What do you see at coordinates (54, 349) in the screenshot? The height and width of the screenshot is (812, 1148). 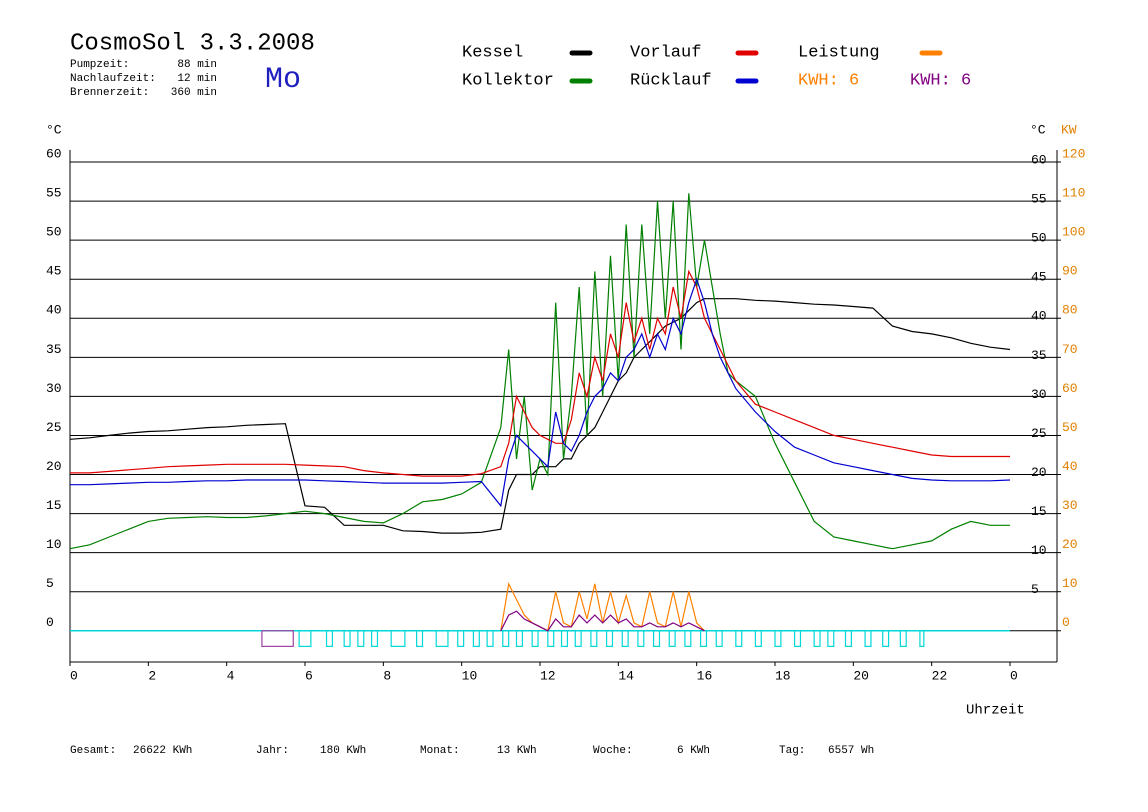 I see `y-tick-label: 35` at bounding box center [54, 349].